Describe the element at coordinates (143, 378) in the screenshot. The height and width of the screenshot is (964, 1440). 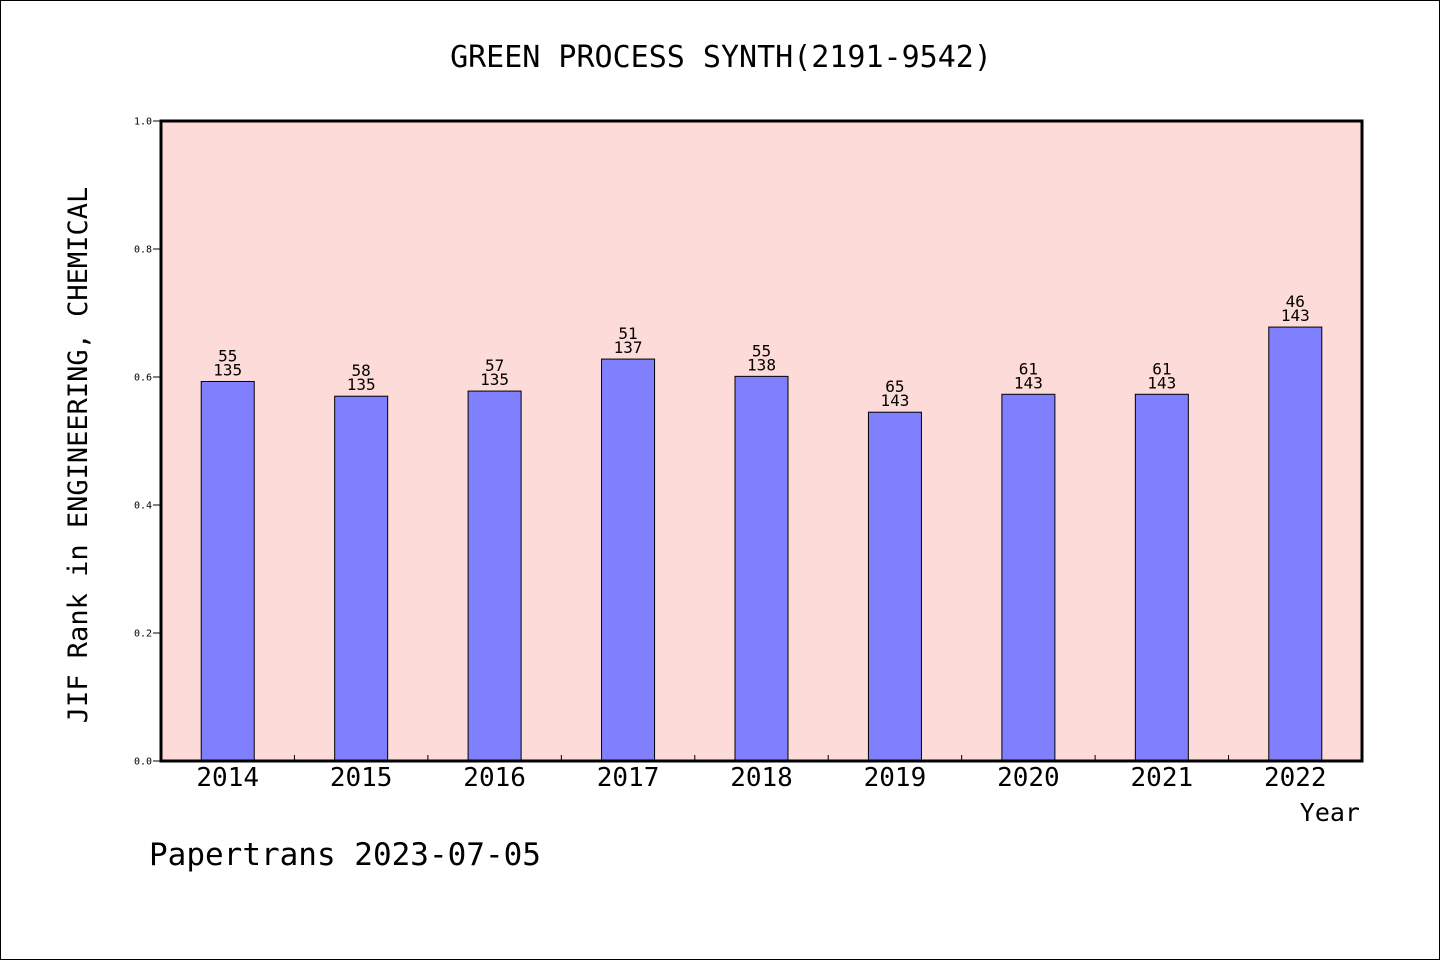
I see `y-tick-label: 0.6` at that location.